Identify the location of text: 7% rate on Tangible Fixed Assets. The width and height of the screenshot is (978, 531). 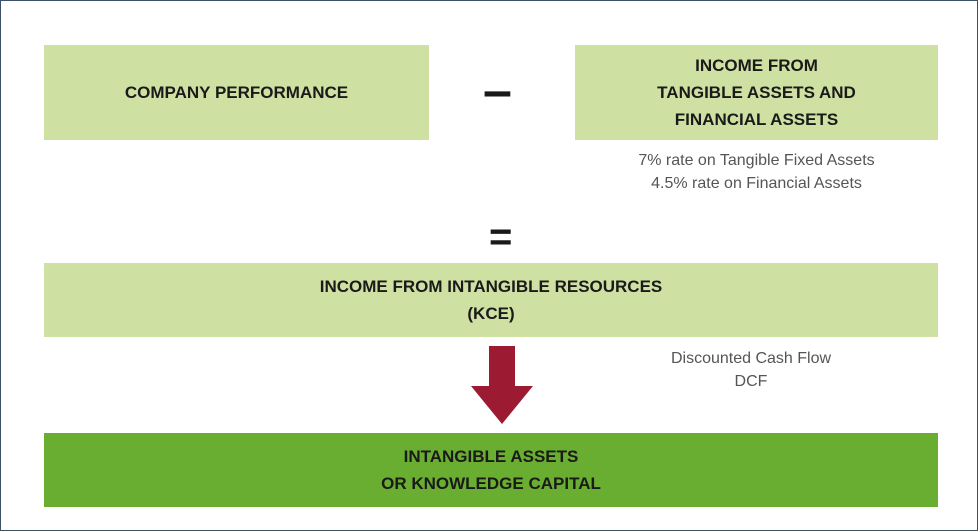
(756, 160).